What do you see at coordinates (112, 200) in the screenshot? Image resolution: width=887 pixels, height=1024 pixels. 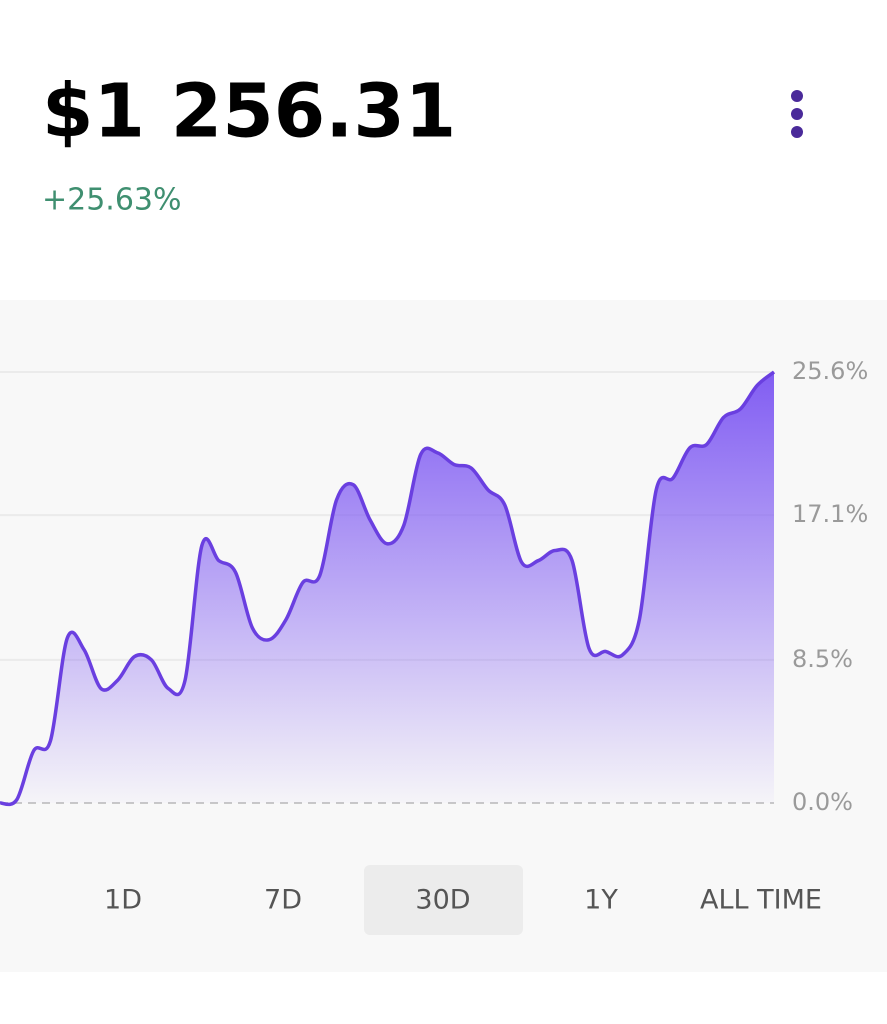 I see `change: +25.63%` at bounding box center [112, 200].